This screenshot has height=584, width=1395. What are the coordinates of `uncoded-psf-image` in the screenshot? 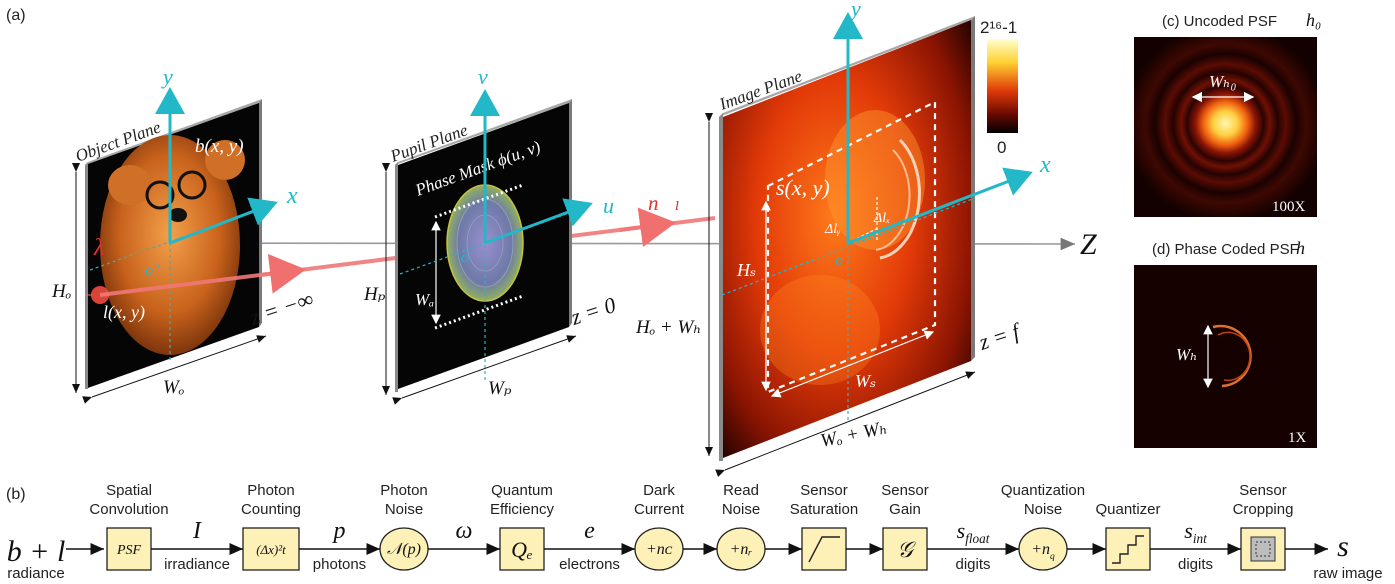 It's located at (1225, 127).